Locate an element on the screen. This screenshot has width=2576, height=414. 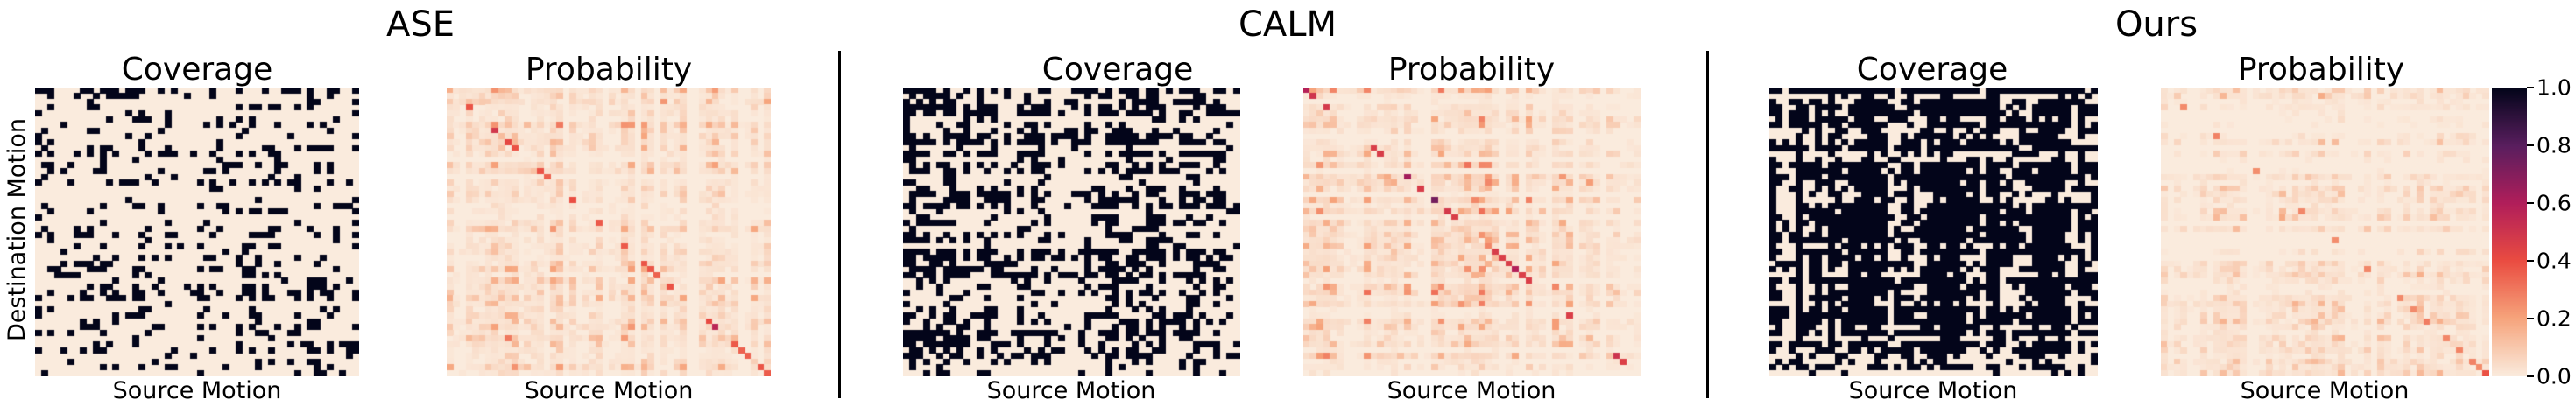
colorbar-tick-label: 0.4 is located at coordinates (2554, 261).